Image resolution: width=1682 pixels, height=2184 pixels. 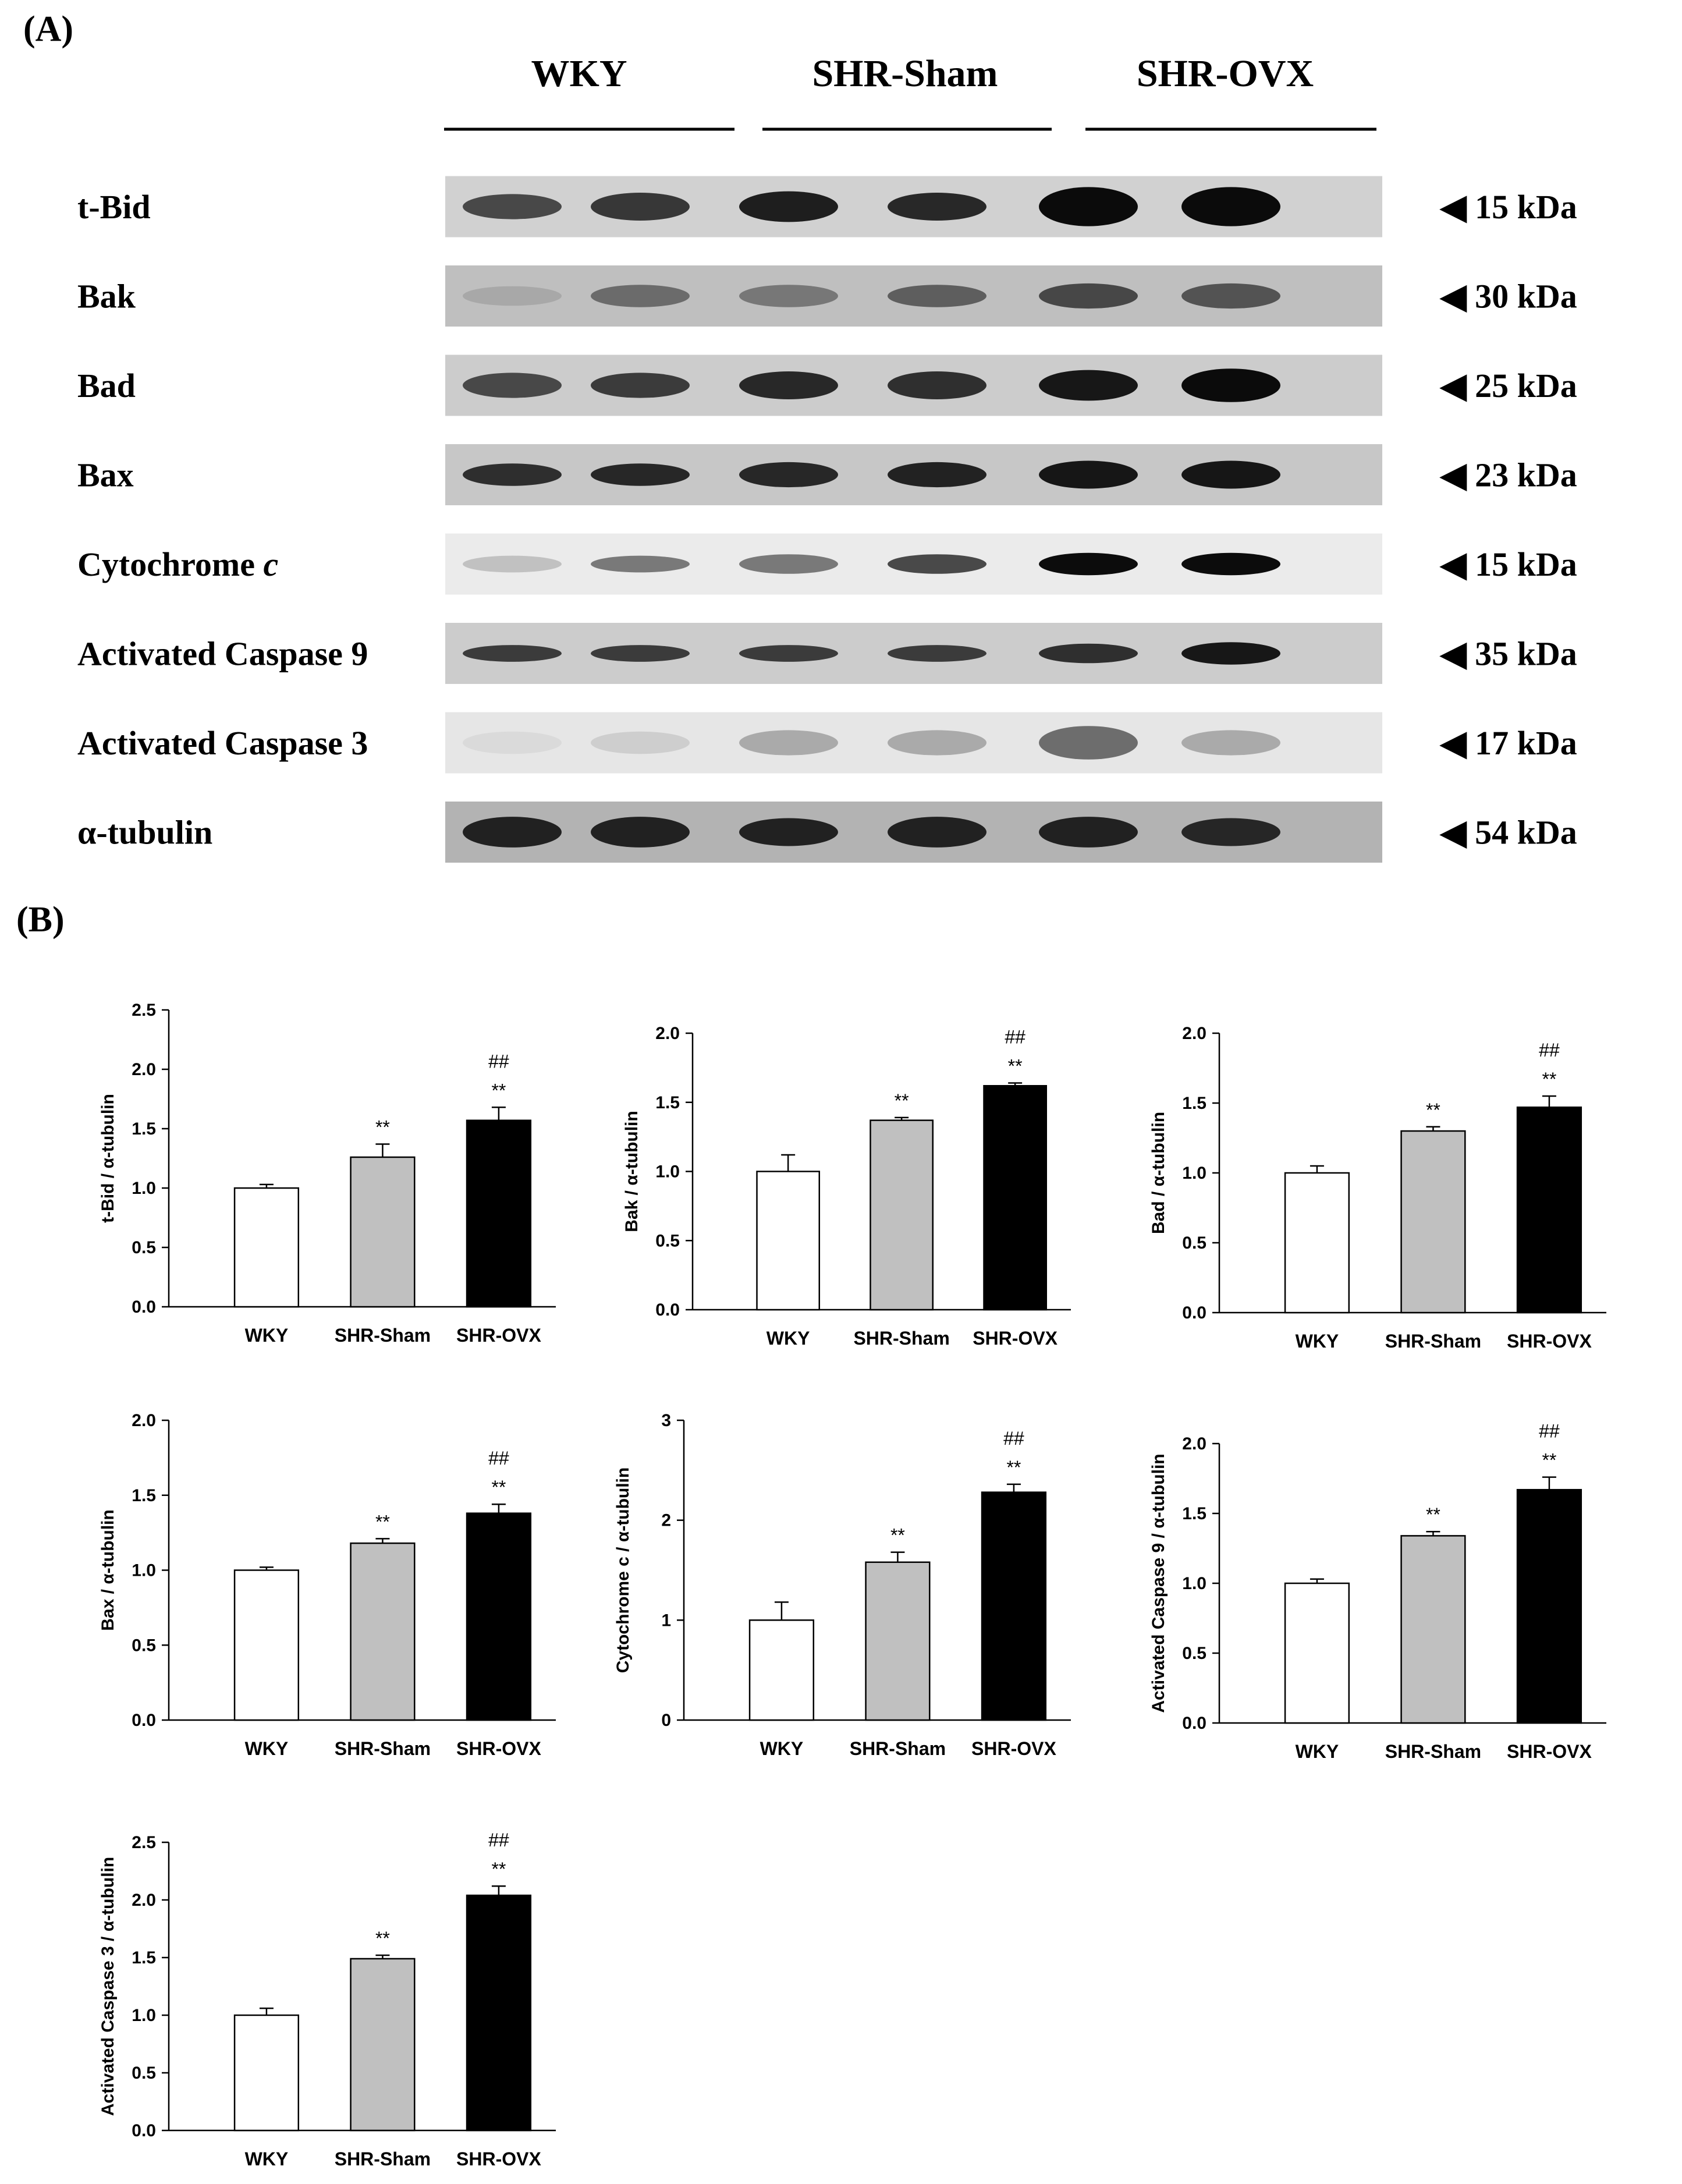 What do you see at coordinates (144, 2130) in the screenshot?
I see `y-tick-label: 0.0` at bounding box center [144, 2130].